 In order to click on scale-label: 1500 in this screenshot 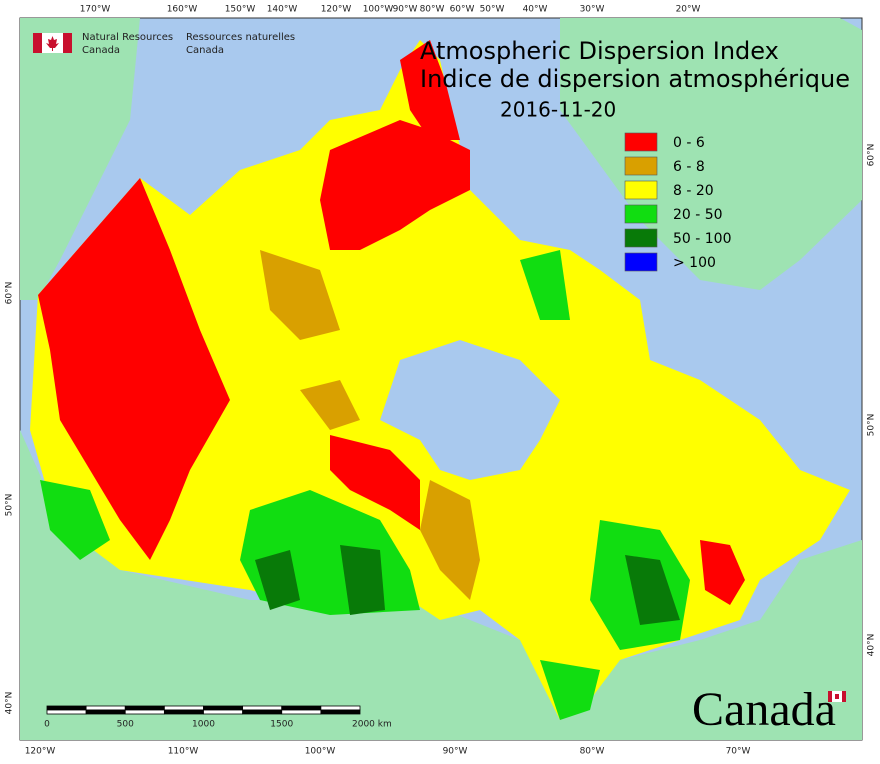, I will do `click(281, 725)`.